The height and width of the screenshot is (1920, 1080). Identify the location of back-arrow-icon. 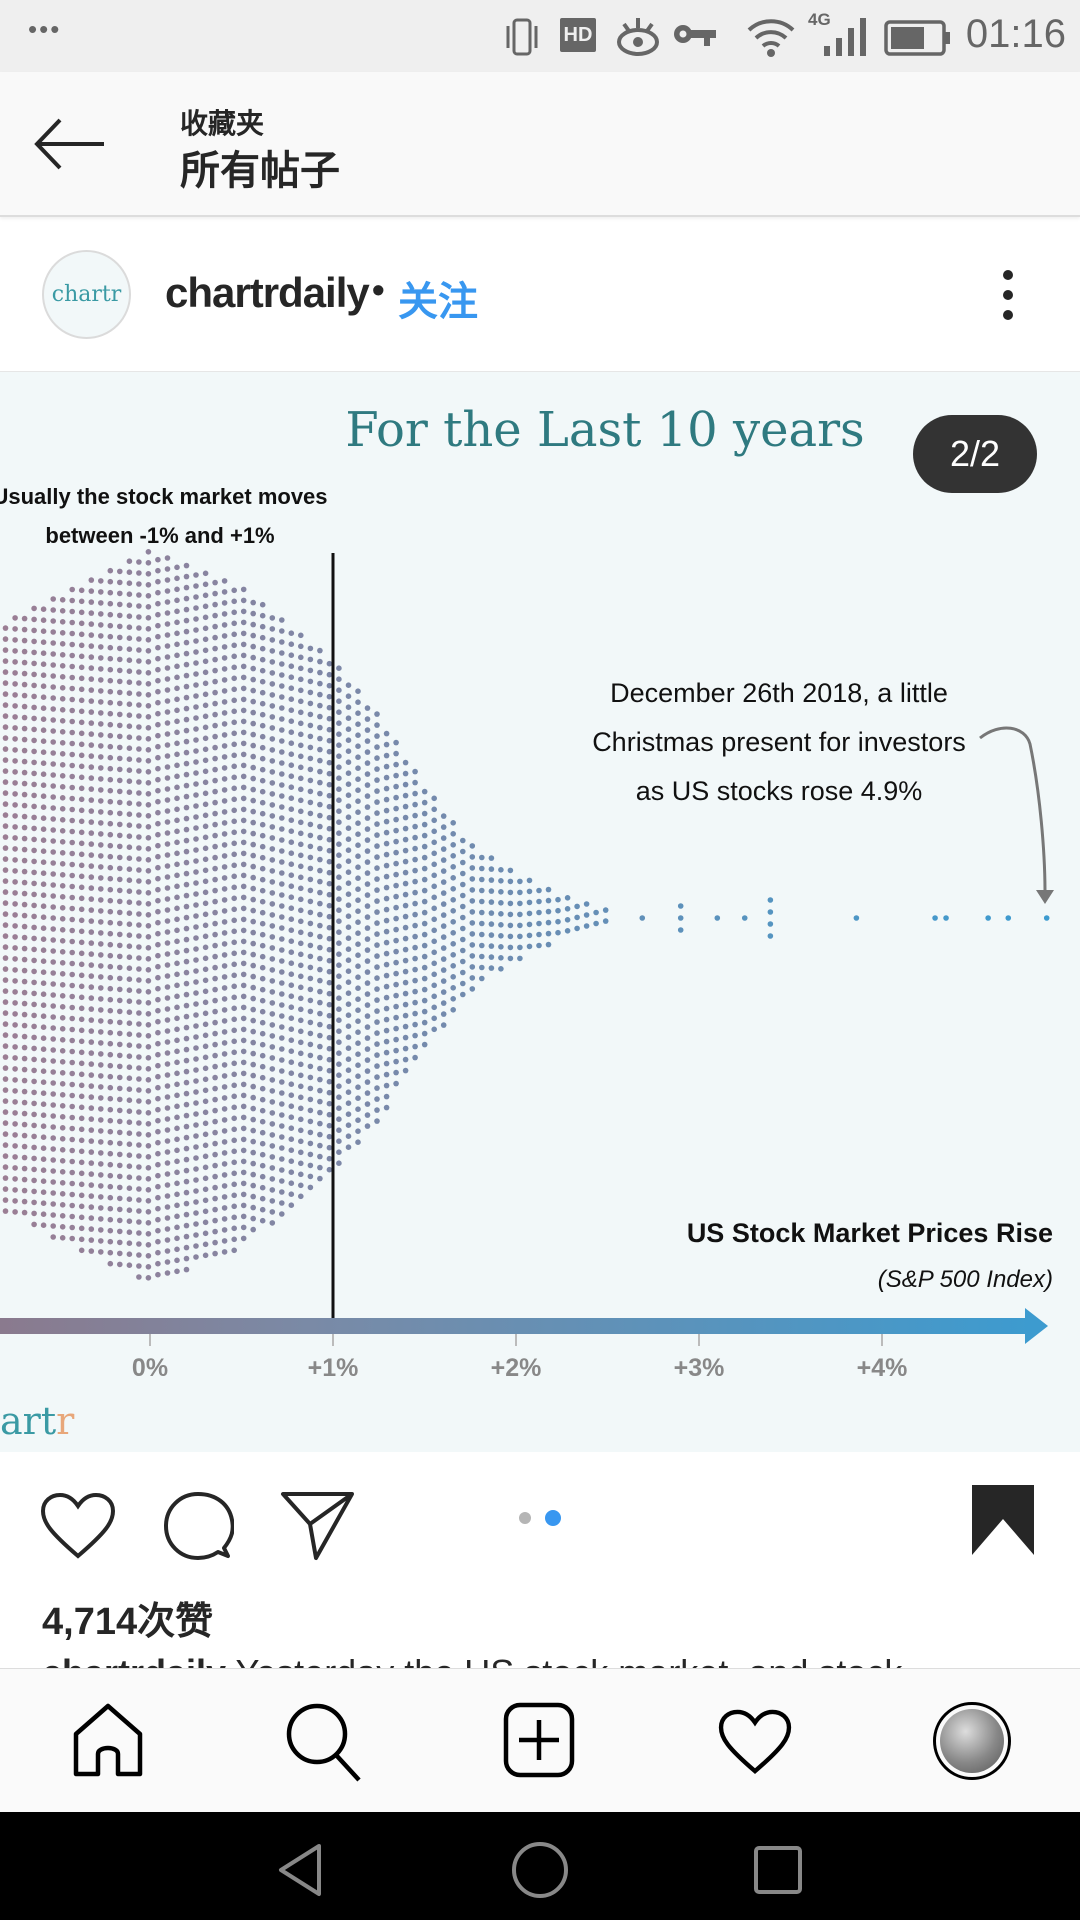
(70, 144).